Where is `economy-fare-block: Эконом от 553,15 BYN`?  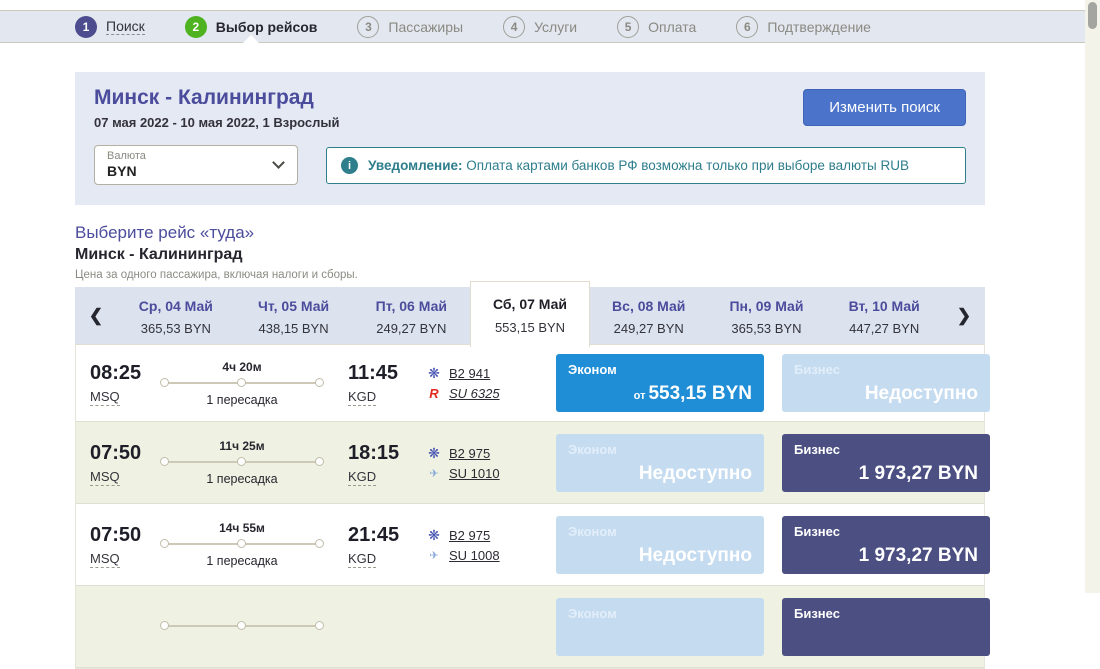
economy-fare-block: Эконом от 553,15 BYN is located at coordinates (660, 383).